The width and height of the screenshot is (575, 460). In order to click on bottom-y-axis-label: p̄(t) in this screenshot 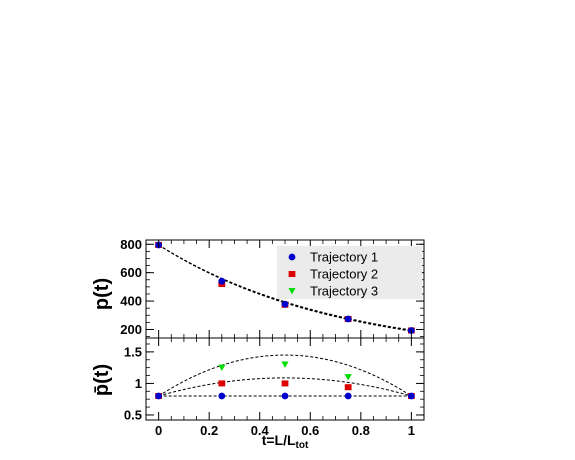, I will do `click(102, 380)`.